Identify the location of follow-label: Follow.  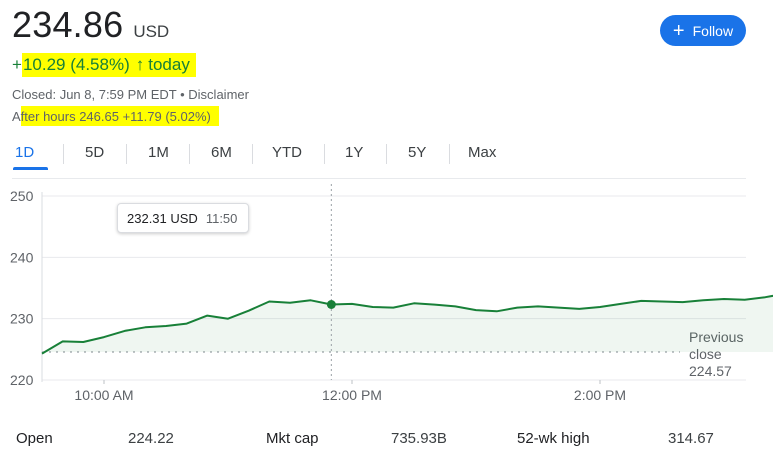
(713, 30).